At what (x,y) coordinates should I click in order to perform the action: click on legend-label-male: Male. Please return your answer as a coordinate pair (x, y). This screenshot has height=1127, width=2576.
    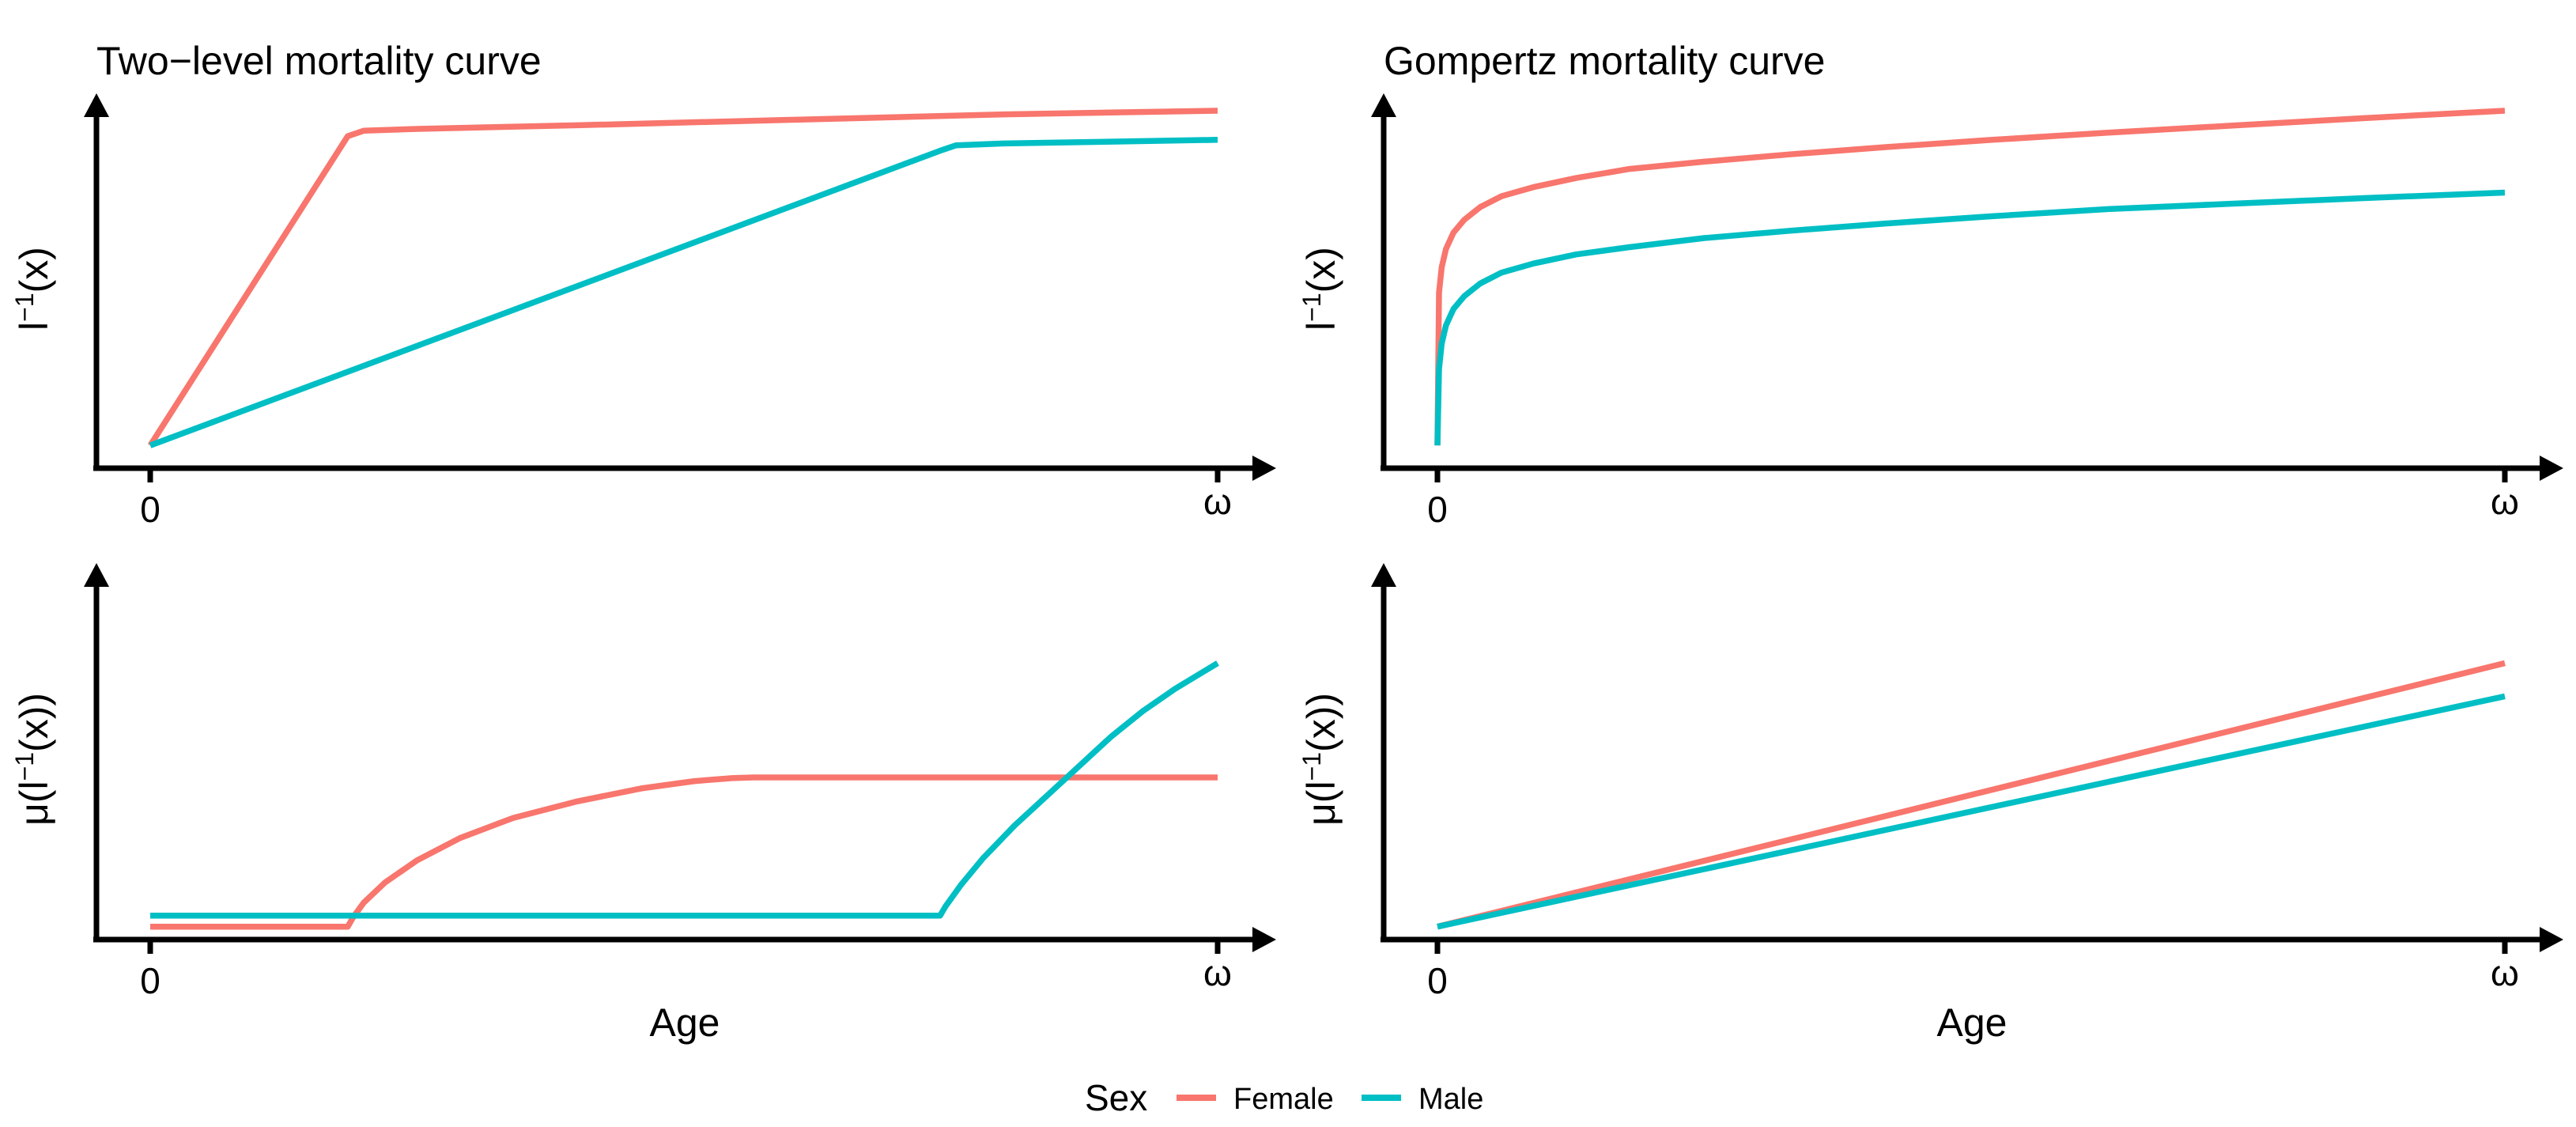
    Looking at the image, I should click on (1450, 1100).